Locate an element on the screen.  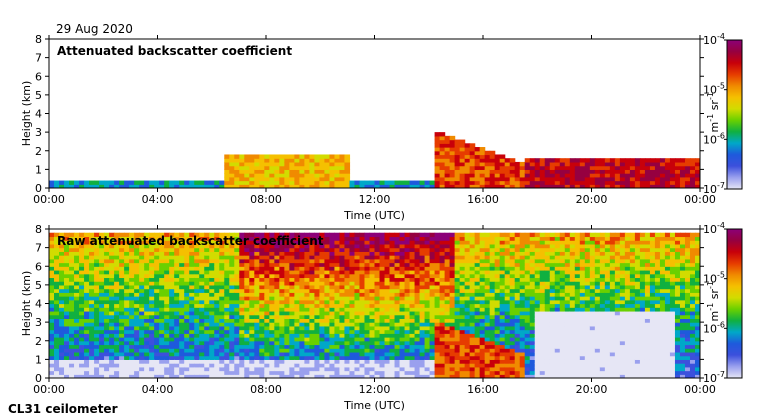
y-tick-label: 7 is located at coordinates (38, 58).